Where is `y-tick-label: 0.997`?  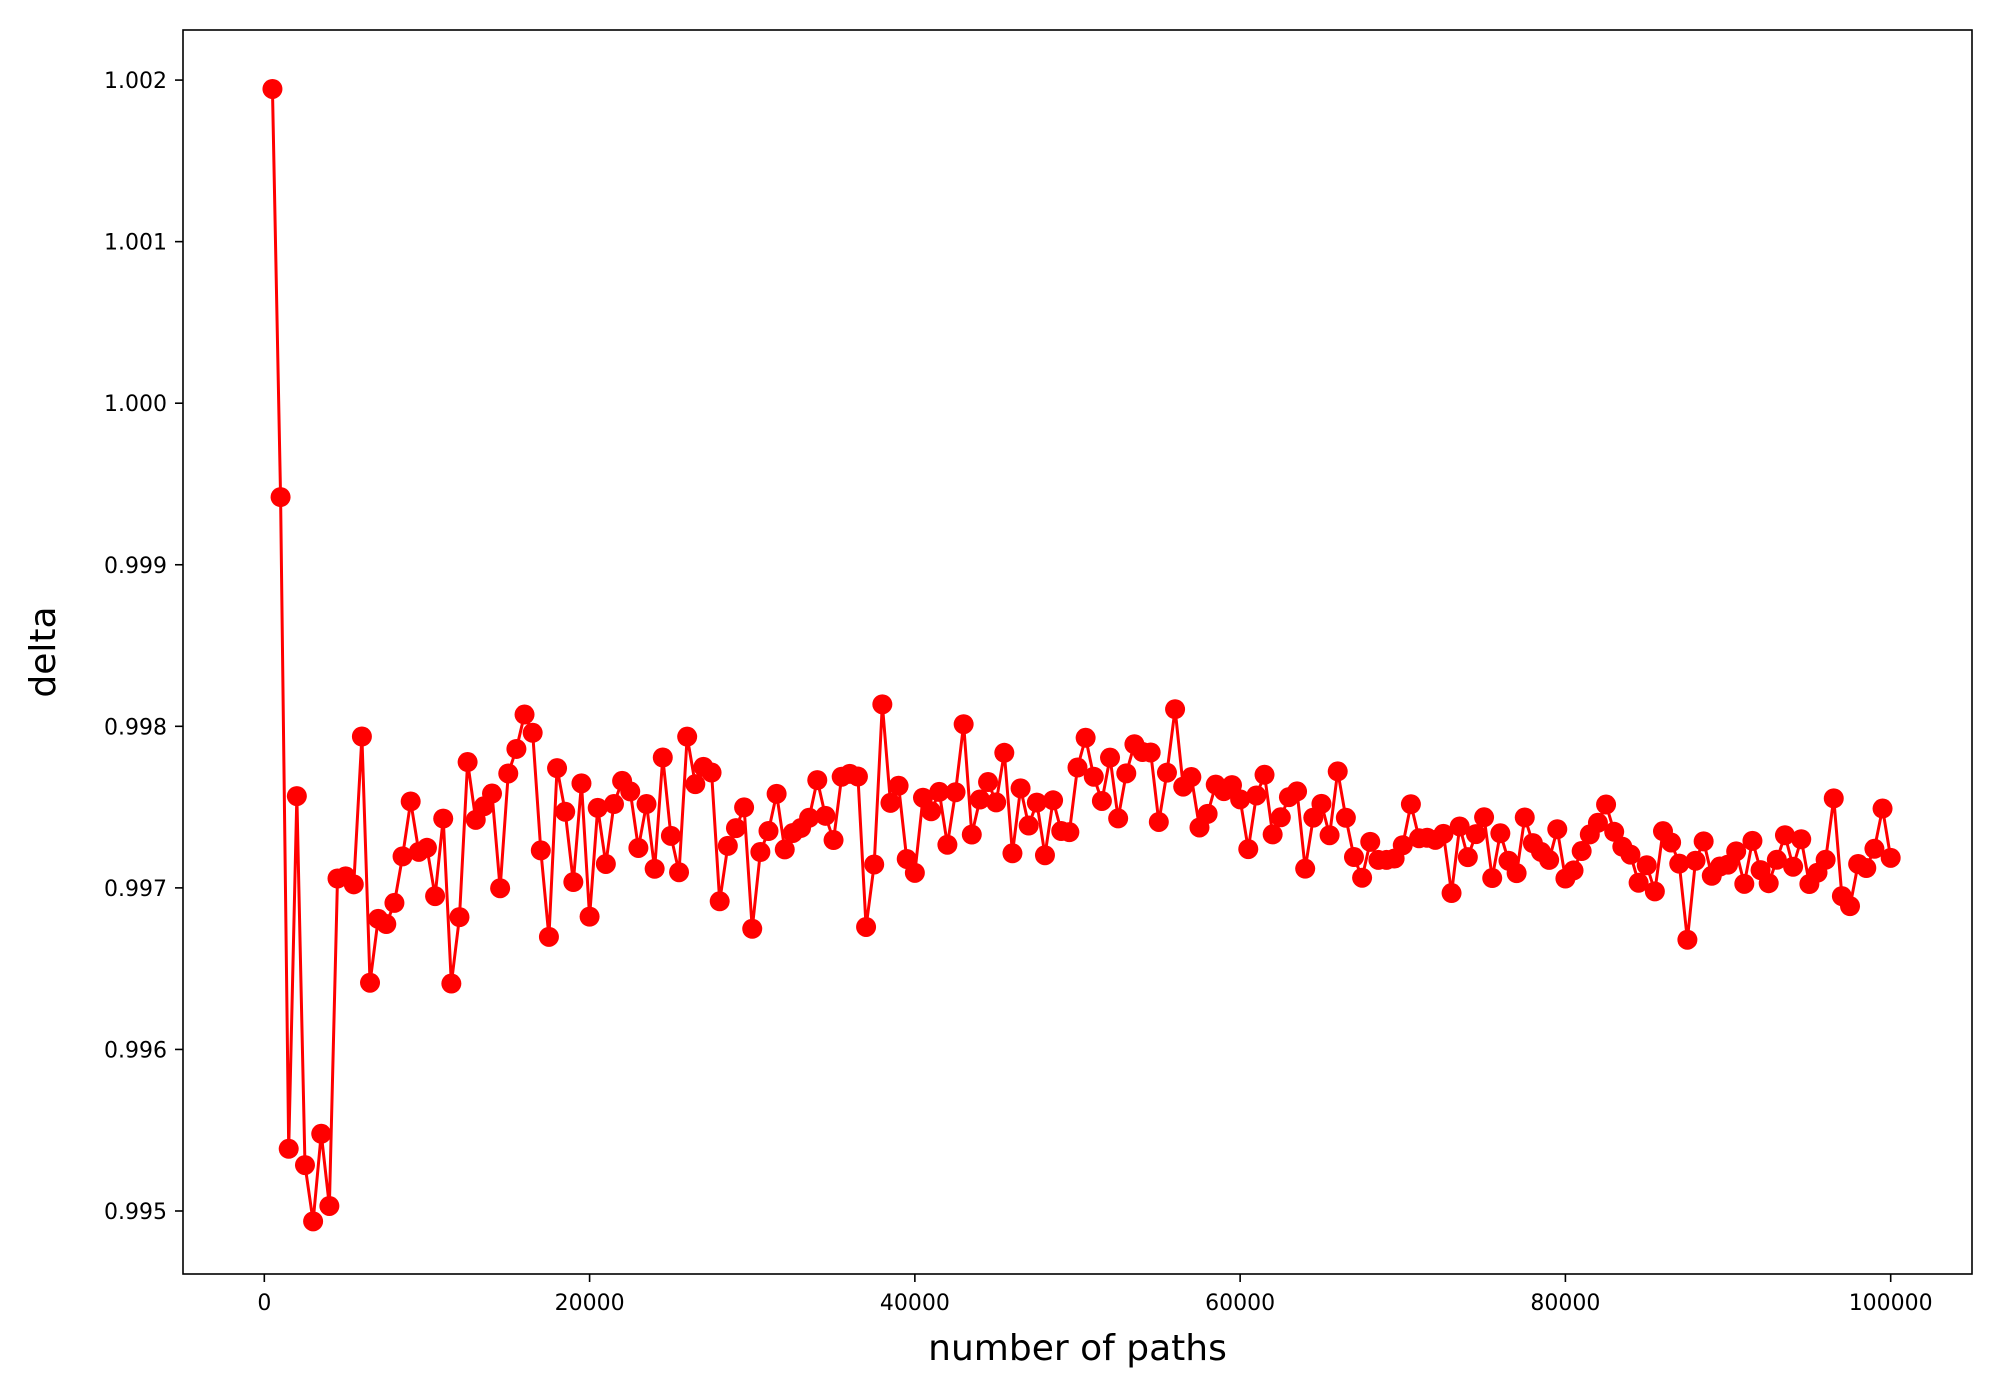 y-tick-label: 0.997 is located at coordinates (135, 889).